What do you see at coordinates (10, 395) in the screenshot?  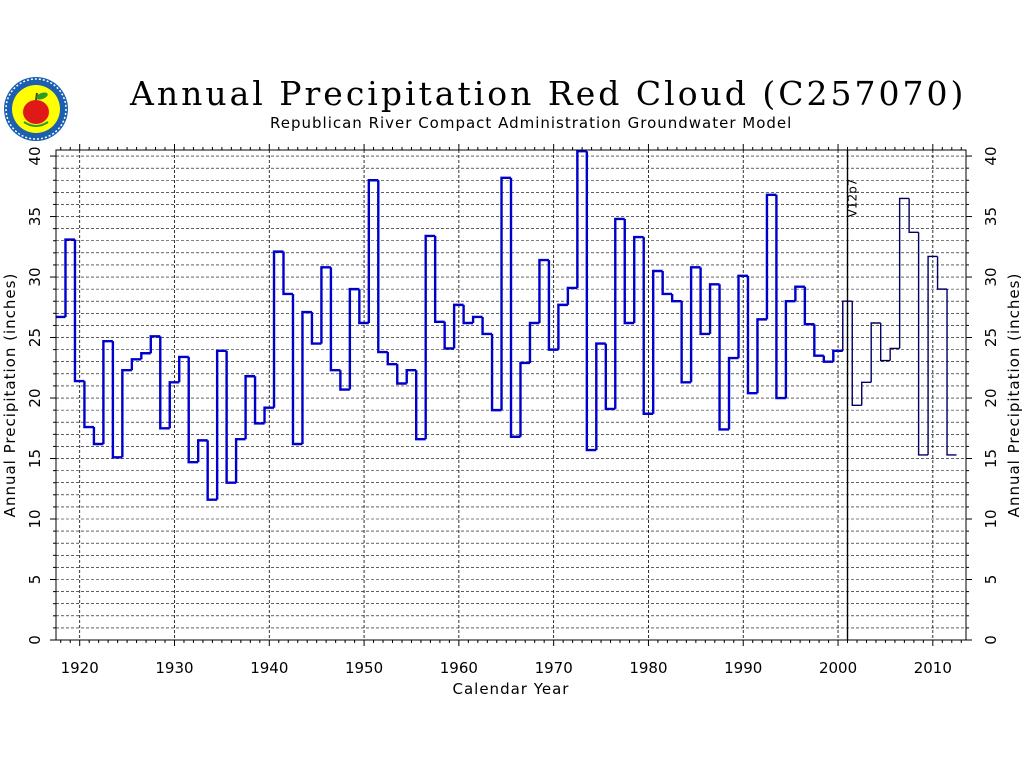 I see `y-axis-label-left: Annual Precipitation (inches)` at bounding box center [10, 395].